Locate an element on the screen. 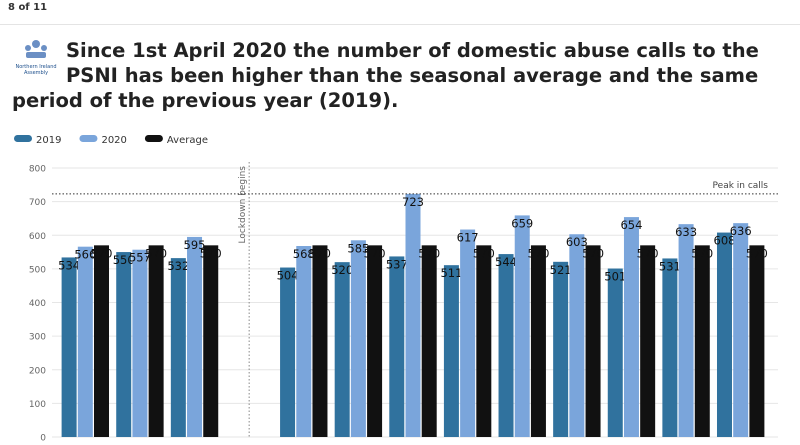 This screenshot has width=800, height=445. y-tick-label: 800 is located at coordinates (37, 170).